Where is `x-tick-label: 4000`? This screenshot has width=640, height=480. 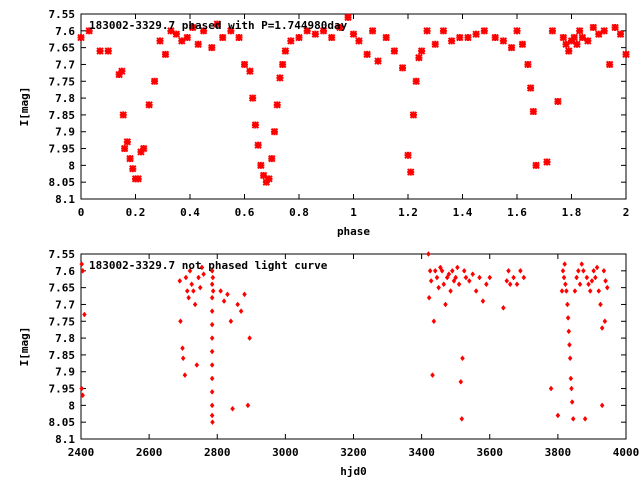
x-tick-label: 4000 is located at coordinates (626, 452).